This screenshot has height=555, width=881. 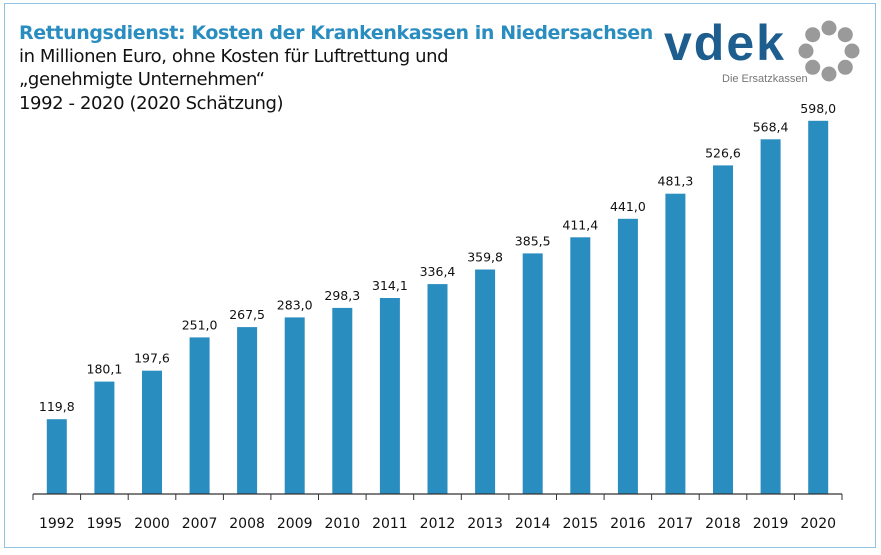 What do you see at coordinates (628, 206) in the screenshot?
I see `data-label: 441,0` at bounding box center [628, 206].